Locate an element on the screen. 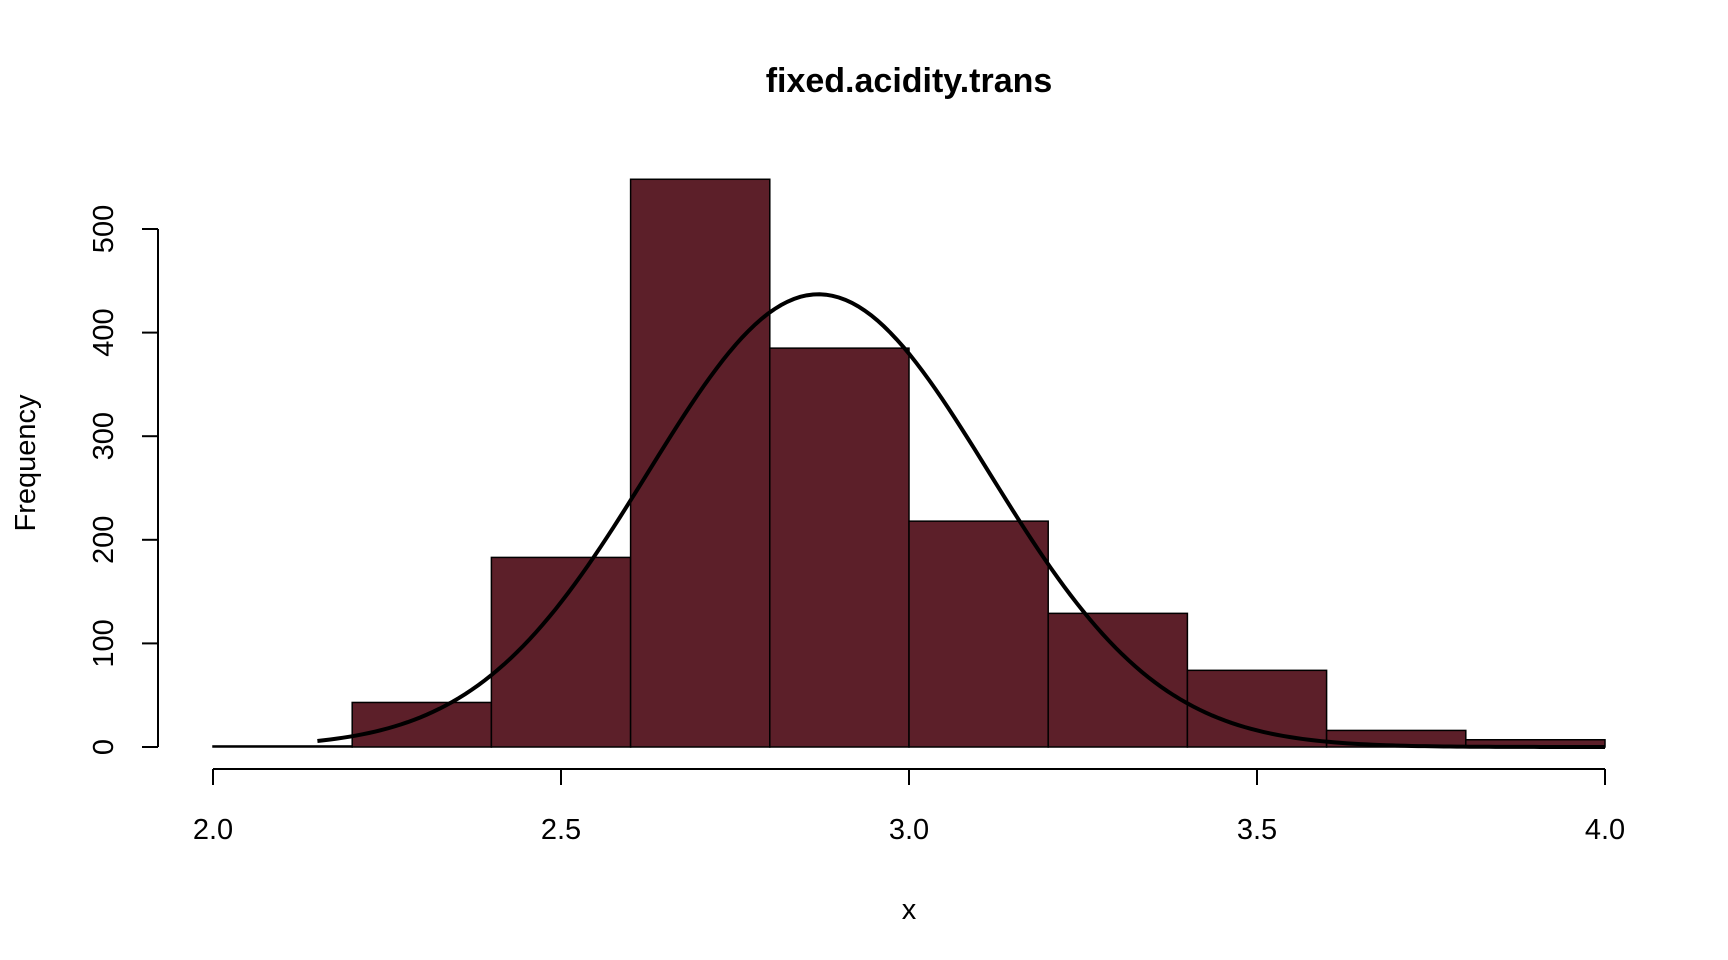  y-axis-title: Frequency is located at coordinates (26, 463).